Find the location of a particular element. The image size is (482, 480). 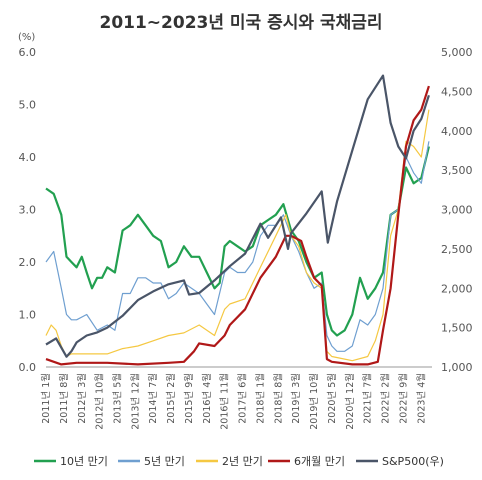

y-right-tick-label: 5,000 is located at coordinates (457, 52).